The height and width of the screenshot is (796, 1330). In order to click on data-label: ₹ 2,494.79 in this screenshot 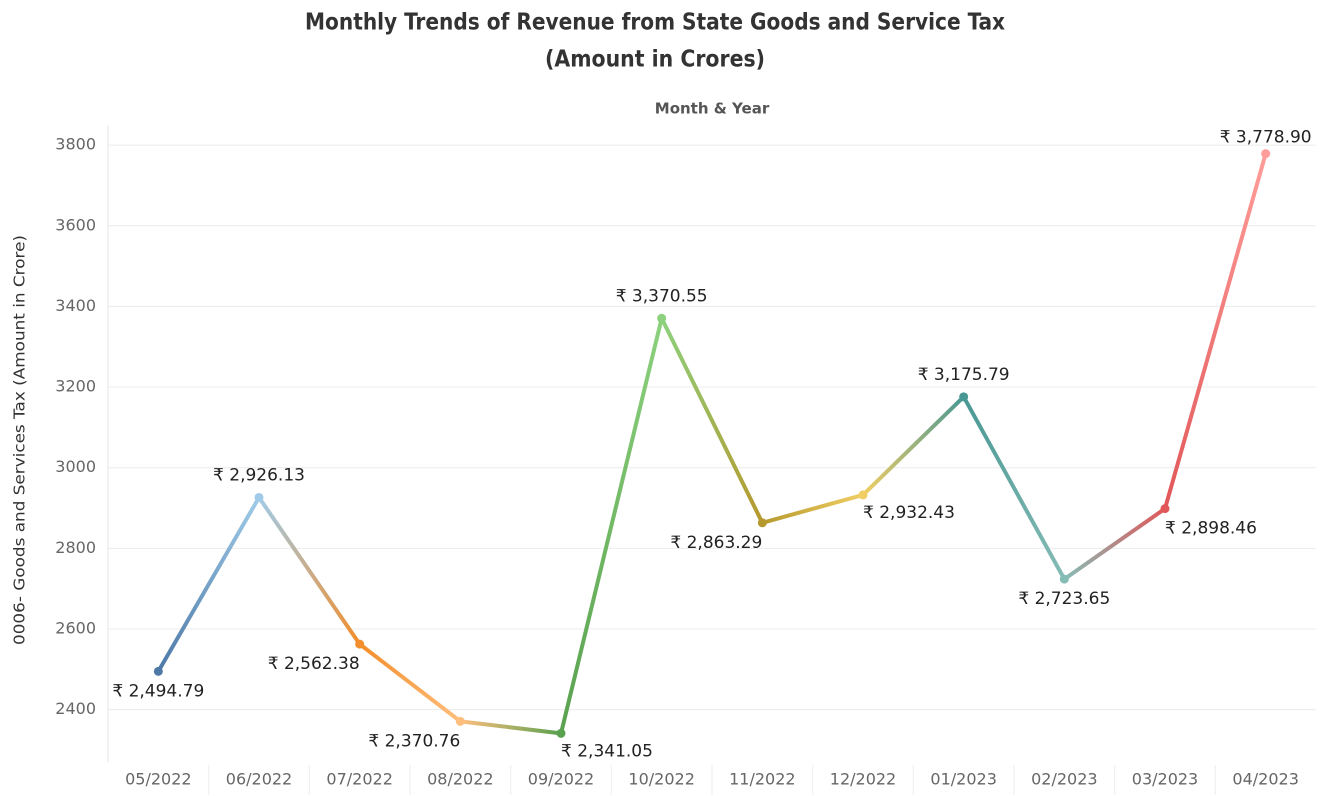, I will do `click(158, 691)`.